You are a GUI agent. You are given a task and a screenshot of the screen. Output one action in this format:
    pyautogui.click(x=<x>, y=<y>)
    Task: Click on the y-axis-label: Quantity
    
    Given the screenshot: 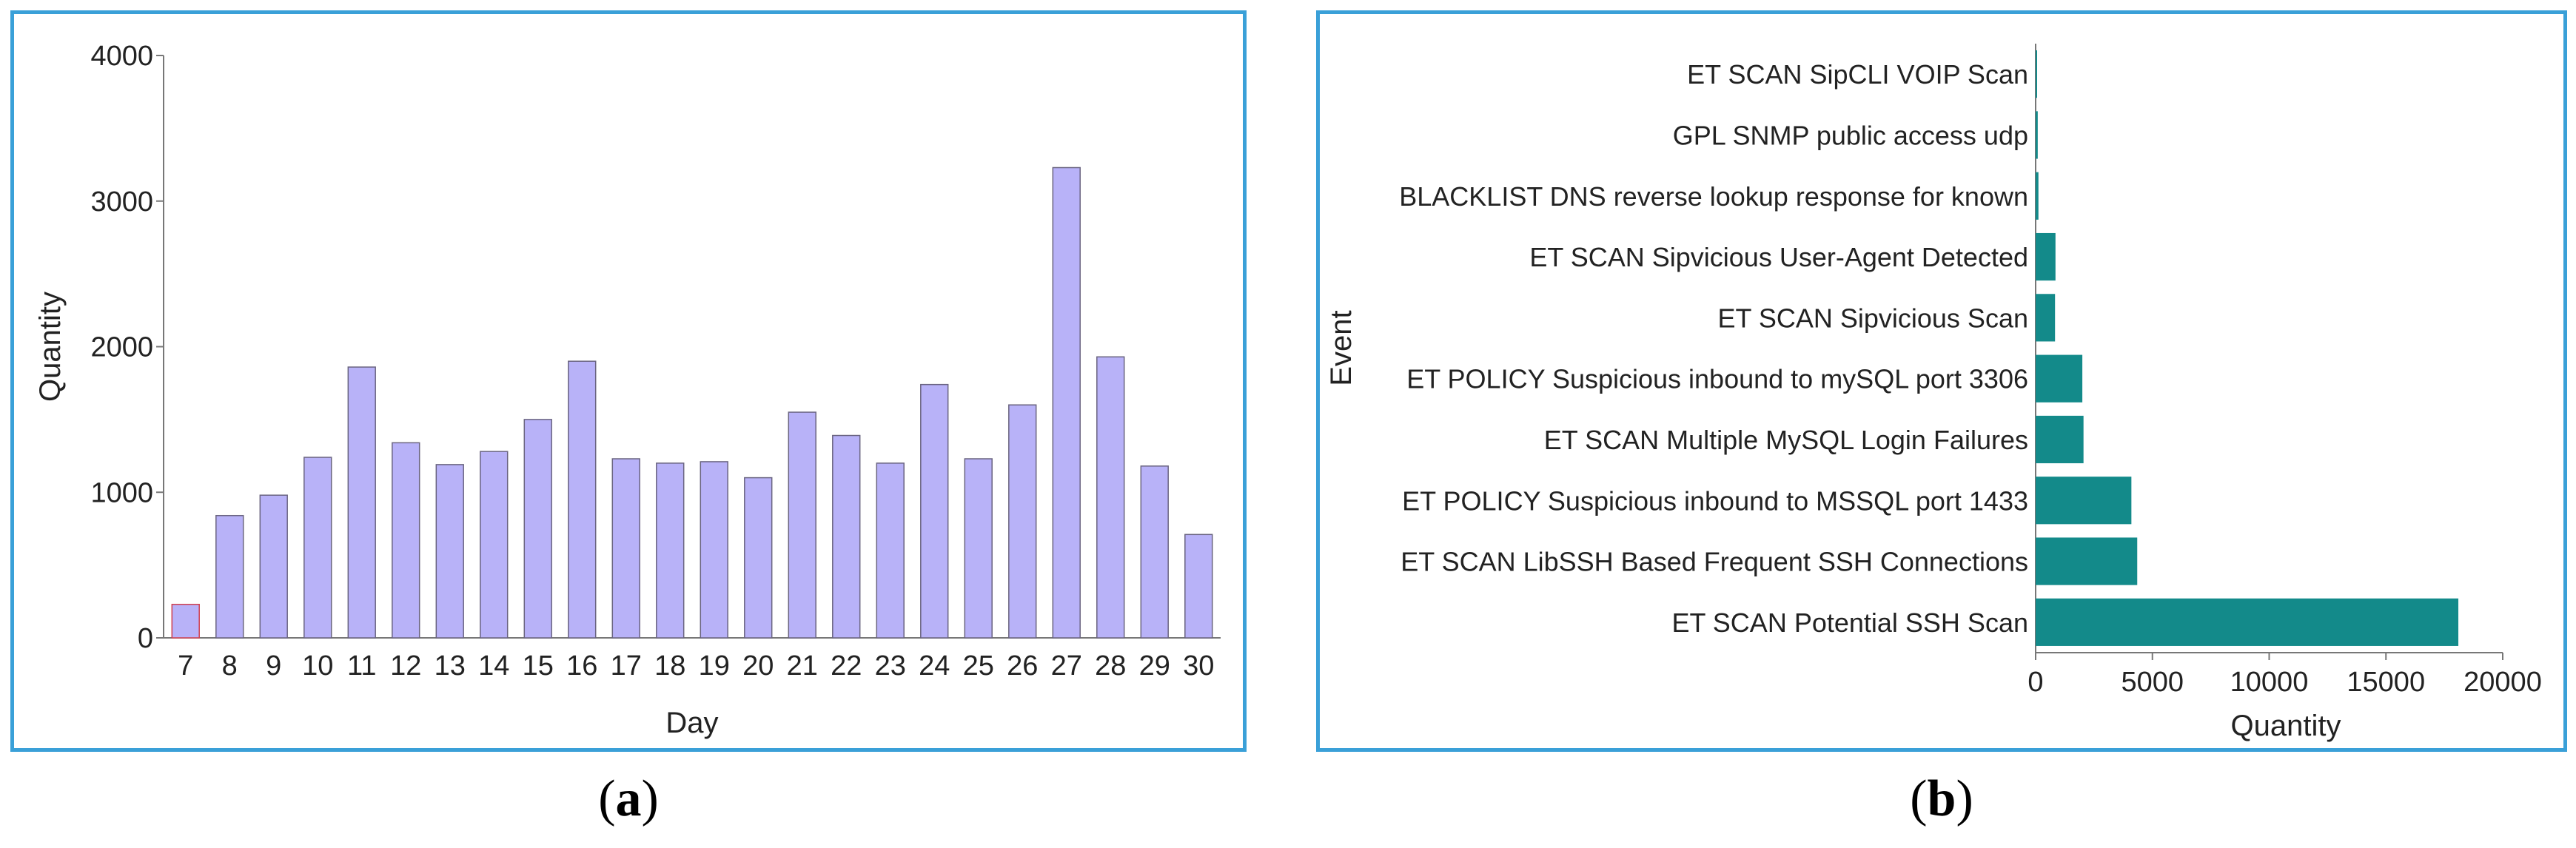 What is the action you would take?
    pyautogui.click(x=50, y=347)
    